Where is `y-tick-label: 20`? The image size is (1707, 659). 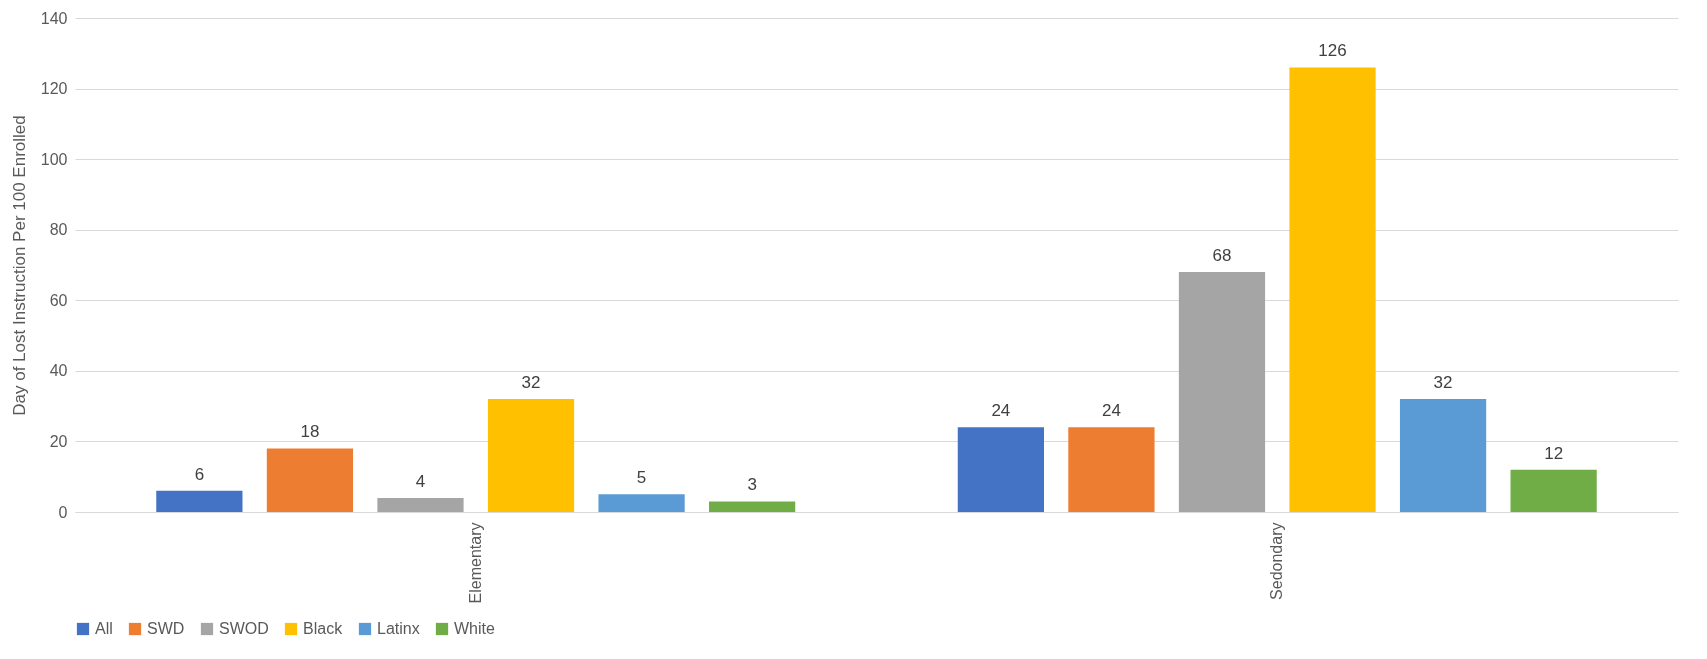 y-tick-label: 20 is located at coordinates (58, 441).